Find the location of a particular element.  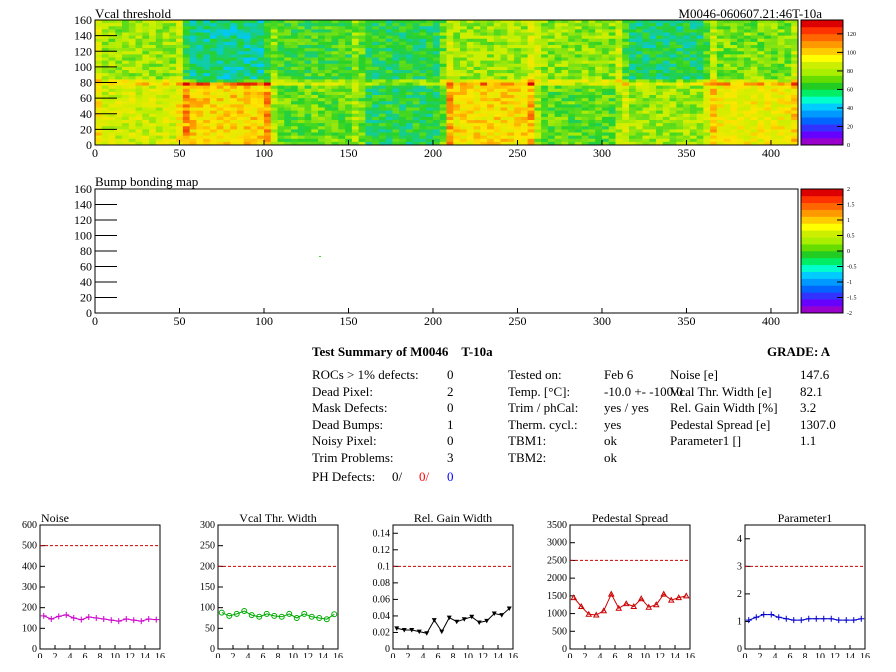

x-tick-label: 4 is located at coordinates (775, 655).